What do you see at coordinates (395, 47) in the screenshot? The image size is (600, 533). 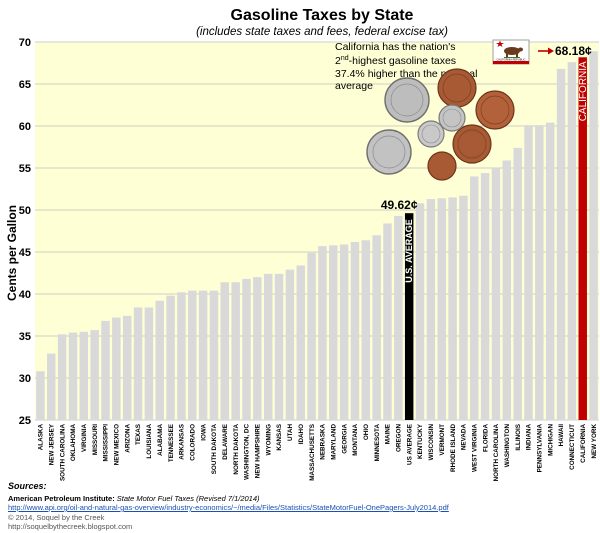 I see `annotation-line1: California has the nation's` at bounding box center [395, 47].